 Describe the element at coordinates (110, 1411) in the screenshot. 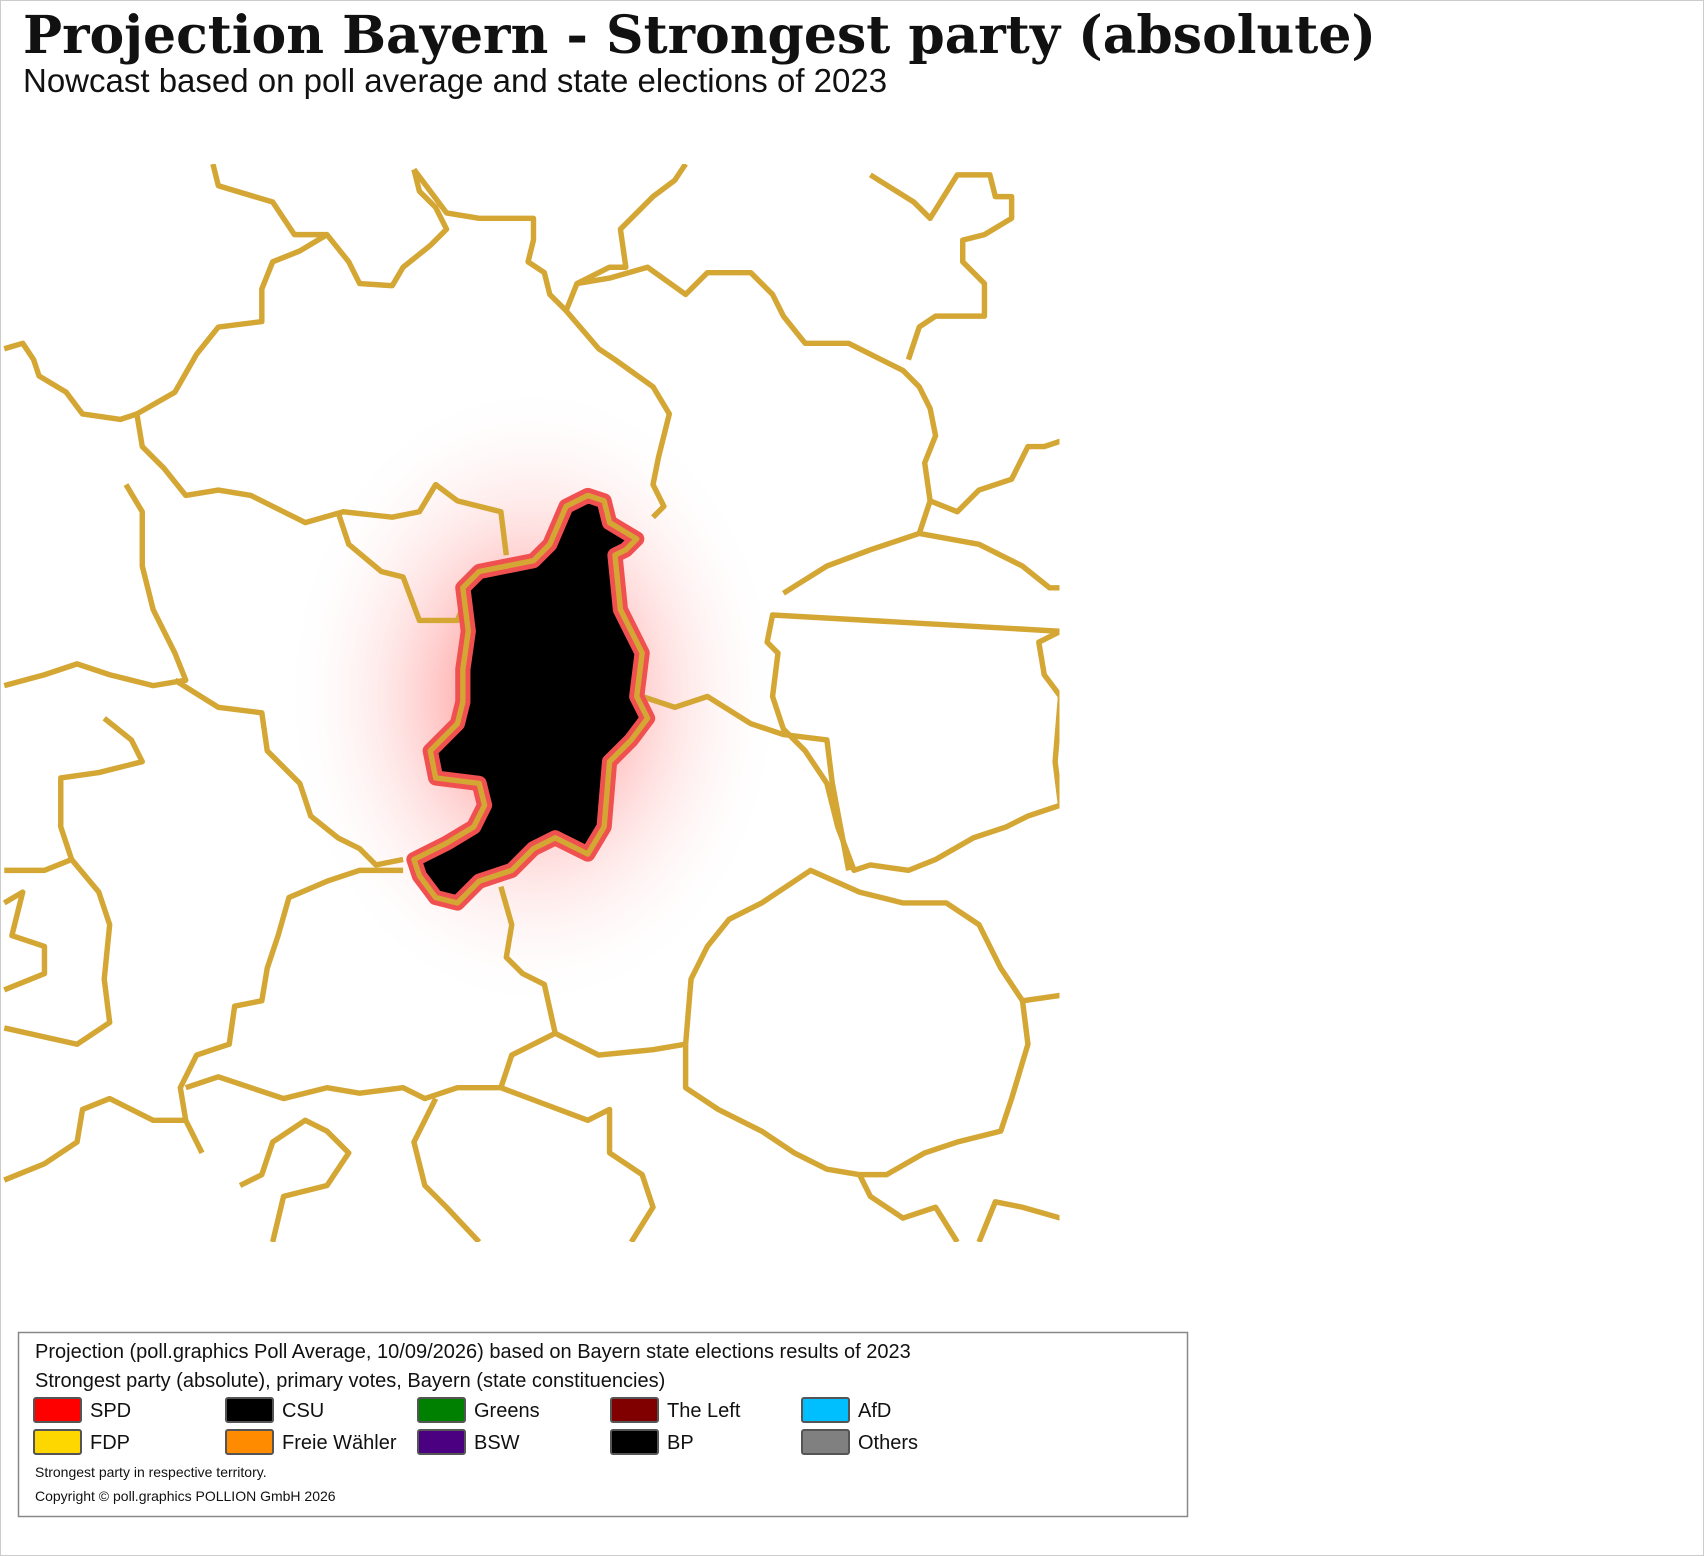

I see `legend-label: SPD` at that location.